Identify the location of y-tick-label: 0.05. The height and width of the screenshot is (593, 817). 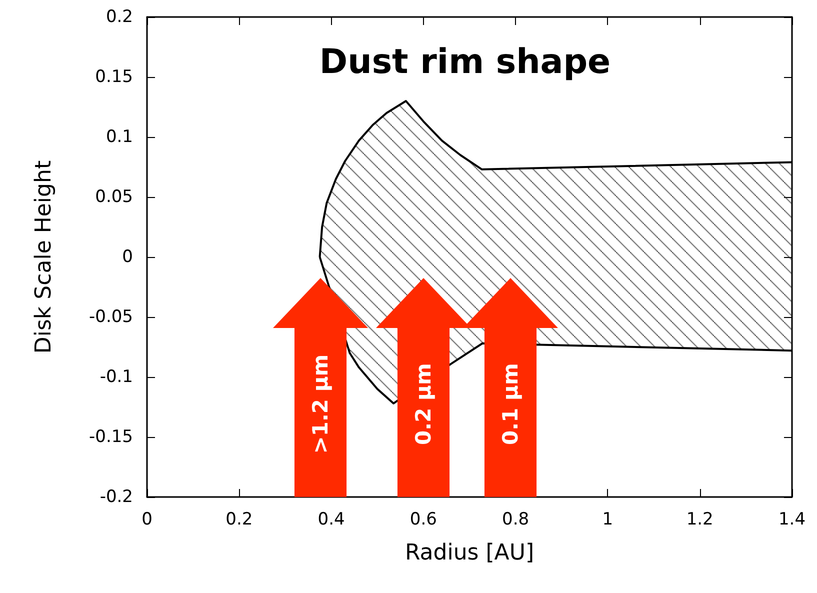
(114, 197).